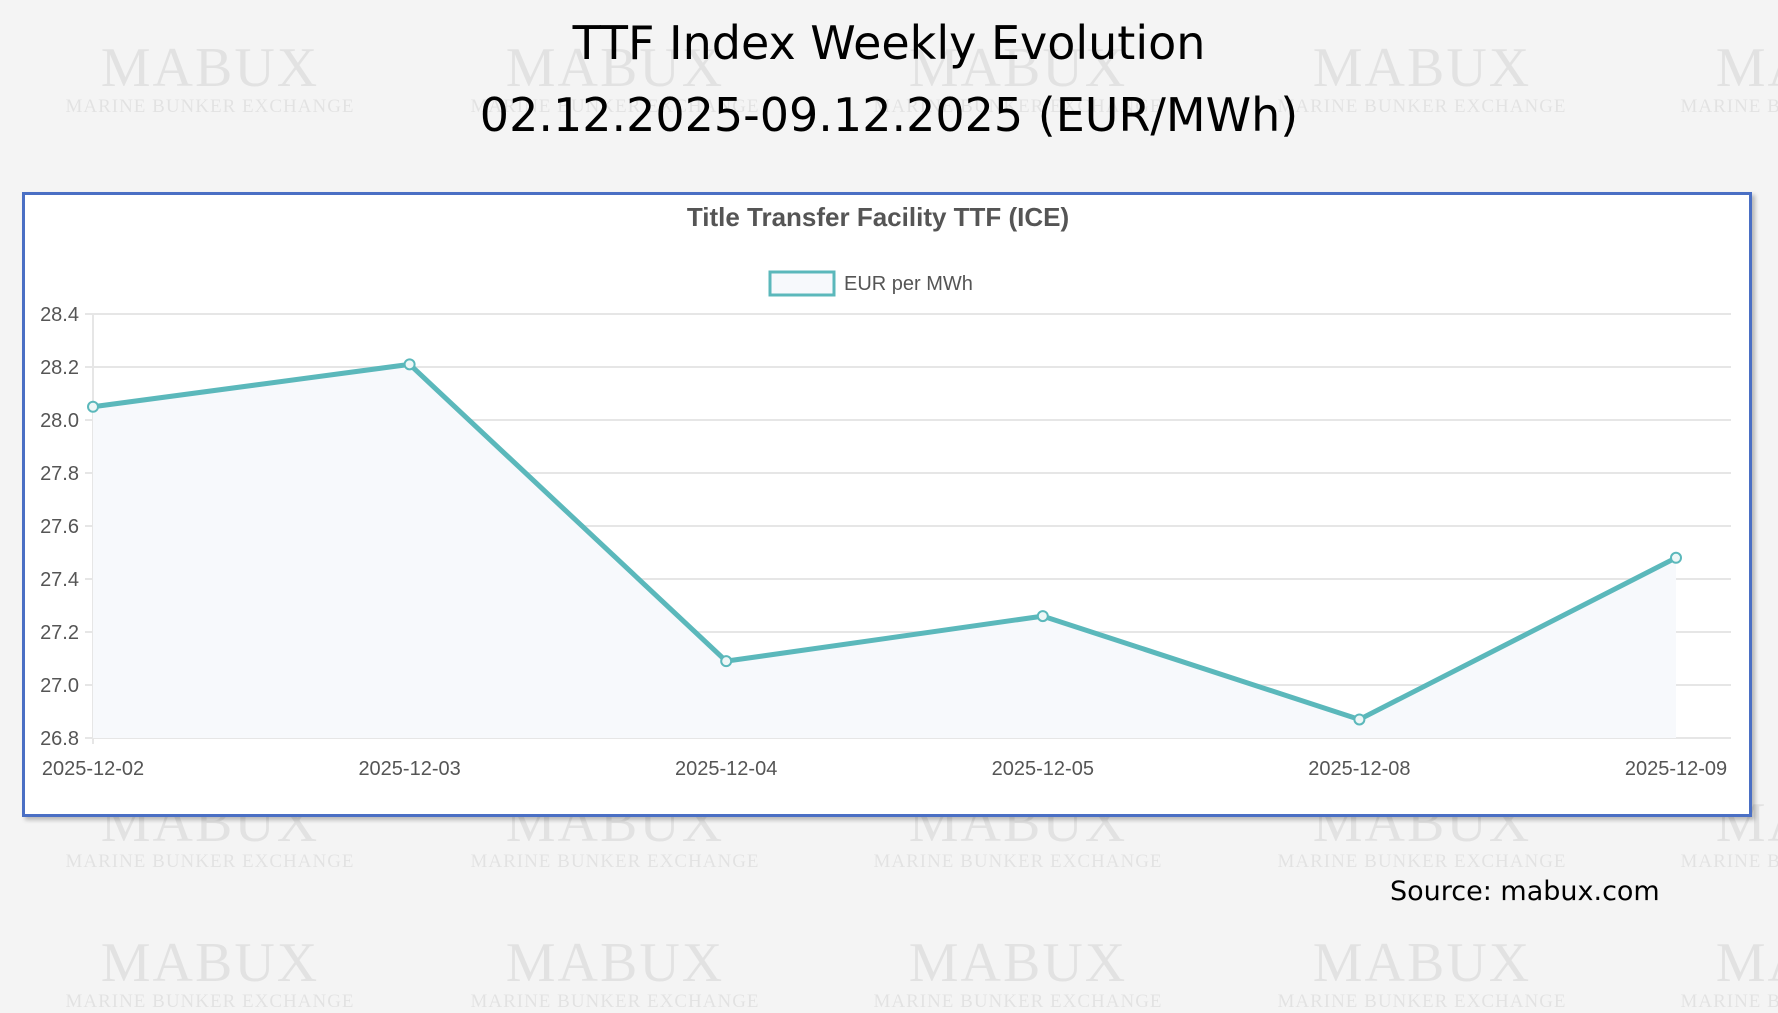 This screenshot has width=1778, height=1013. Describe the element at coordinates (1676, 769) in the screenshot. I see `x-tick-label: 2025-12-09` at that location.